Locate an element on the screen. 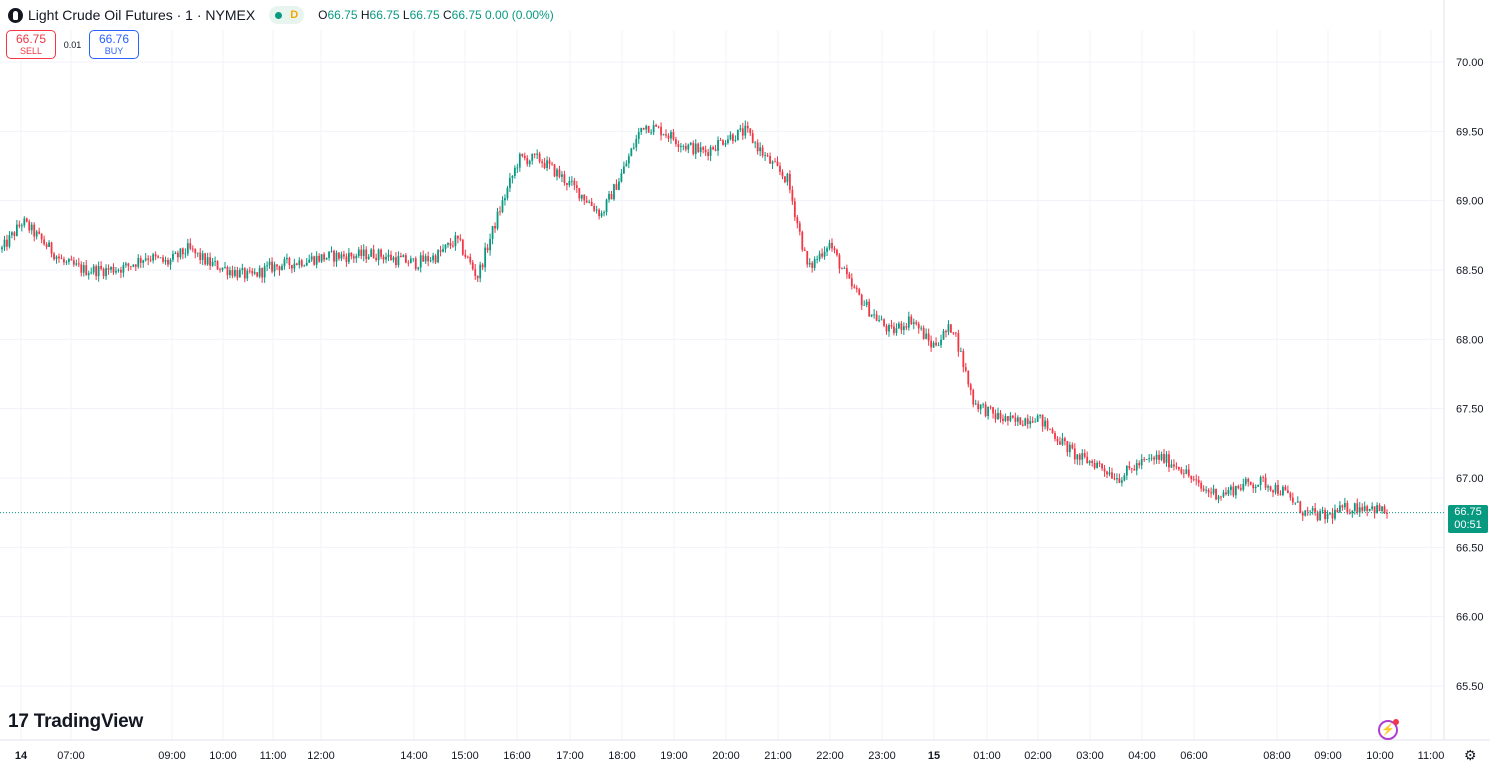  brand-name: TradingView is located at coordinates (88, 721).